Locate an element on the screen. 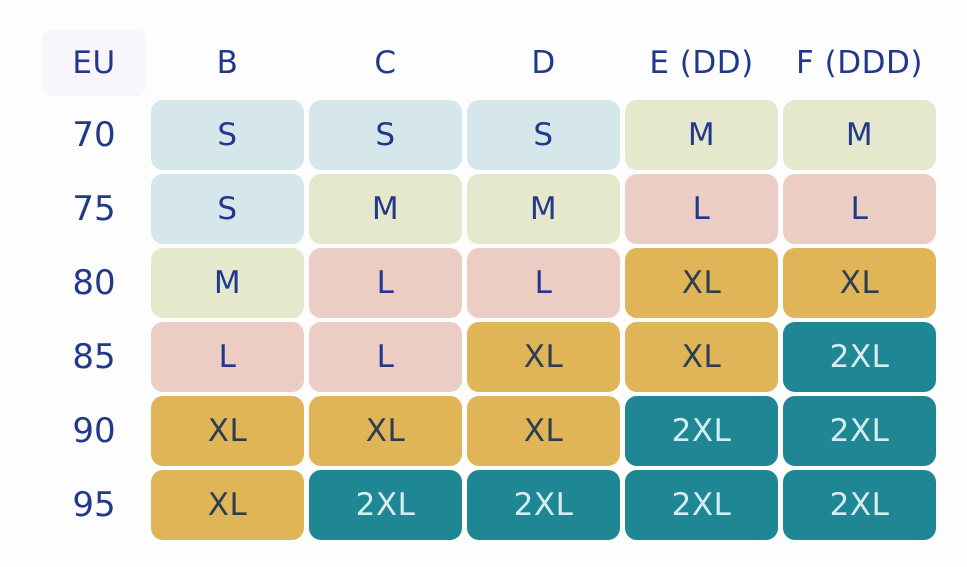 This screenshot has height=567, width=967. column-header-e-dd: E (DD) is located at coordinates (701, 63).